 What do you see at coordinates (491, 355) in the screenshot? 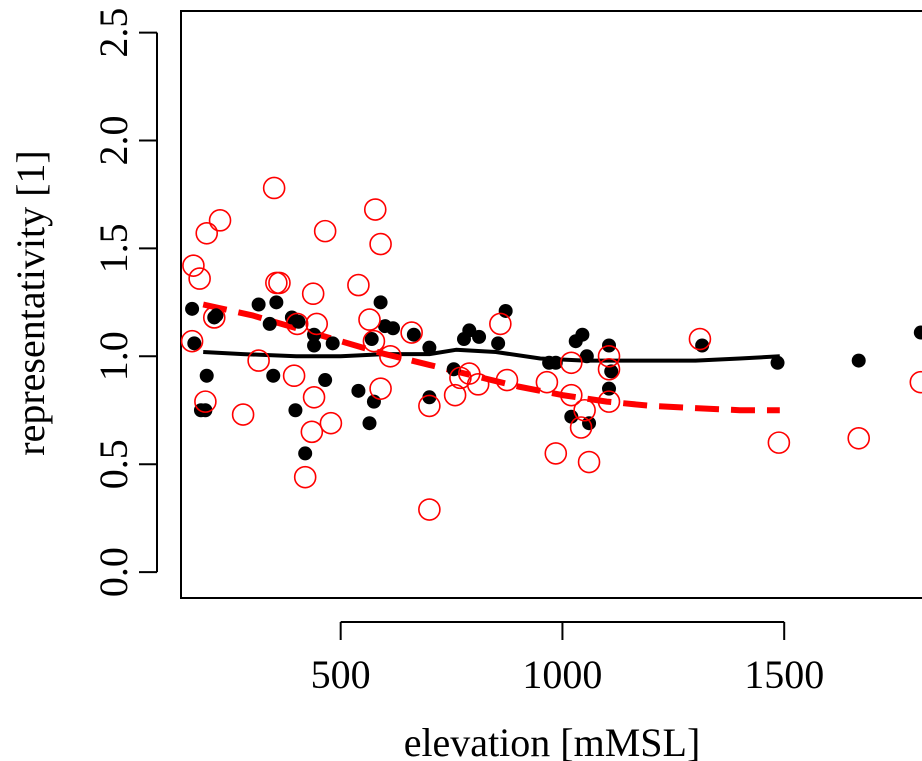
I see `trend-line-black` at bounding box center [491, 355].